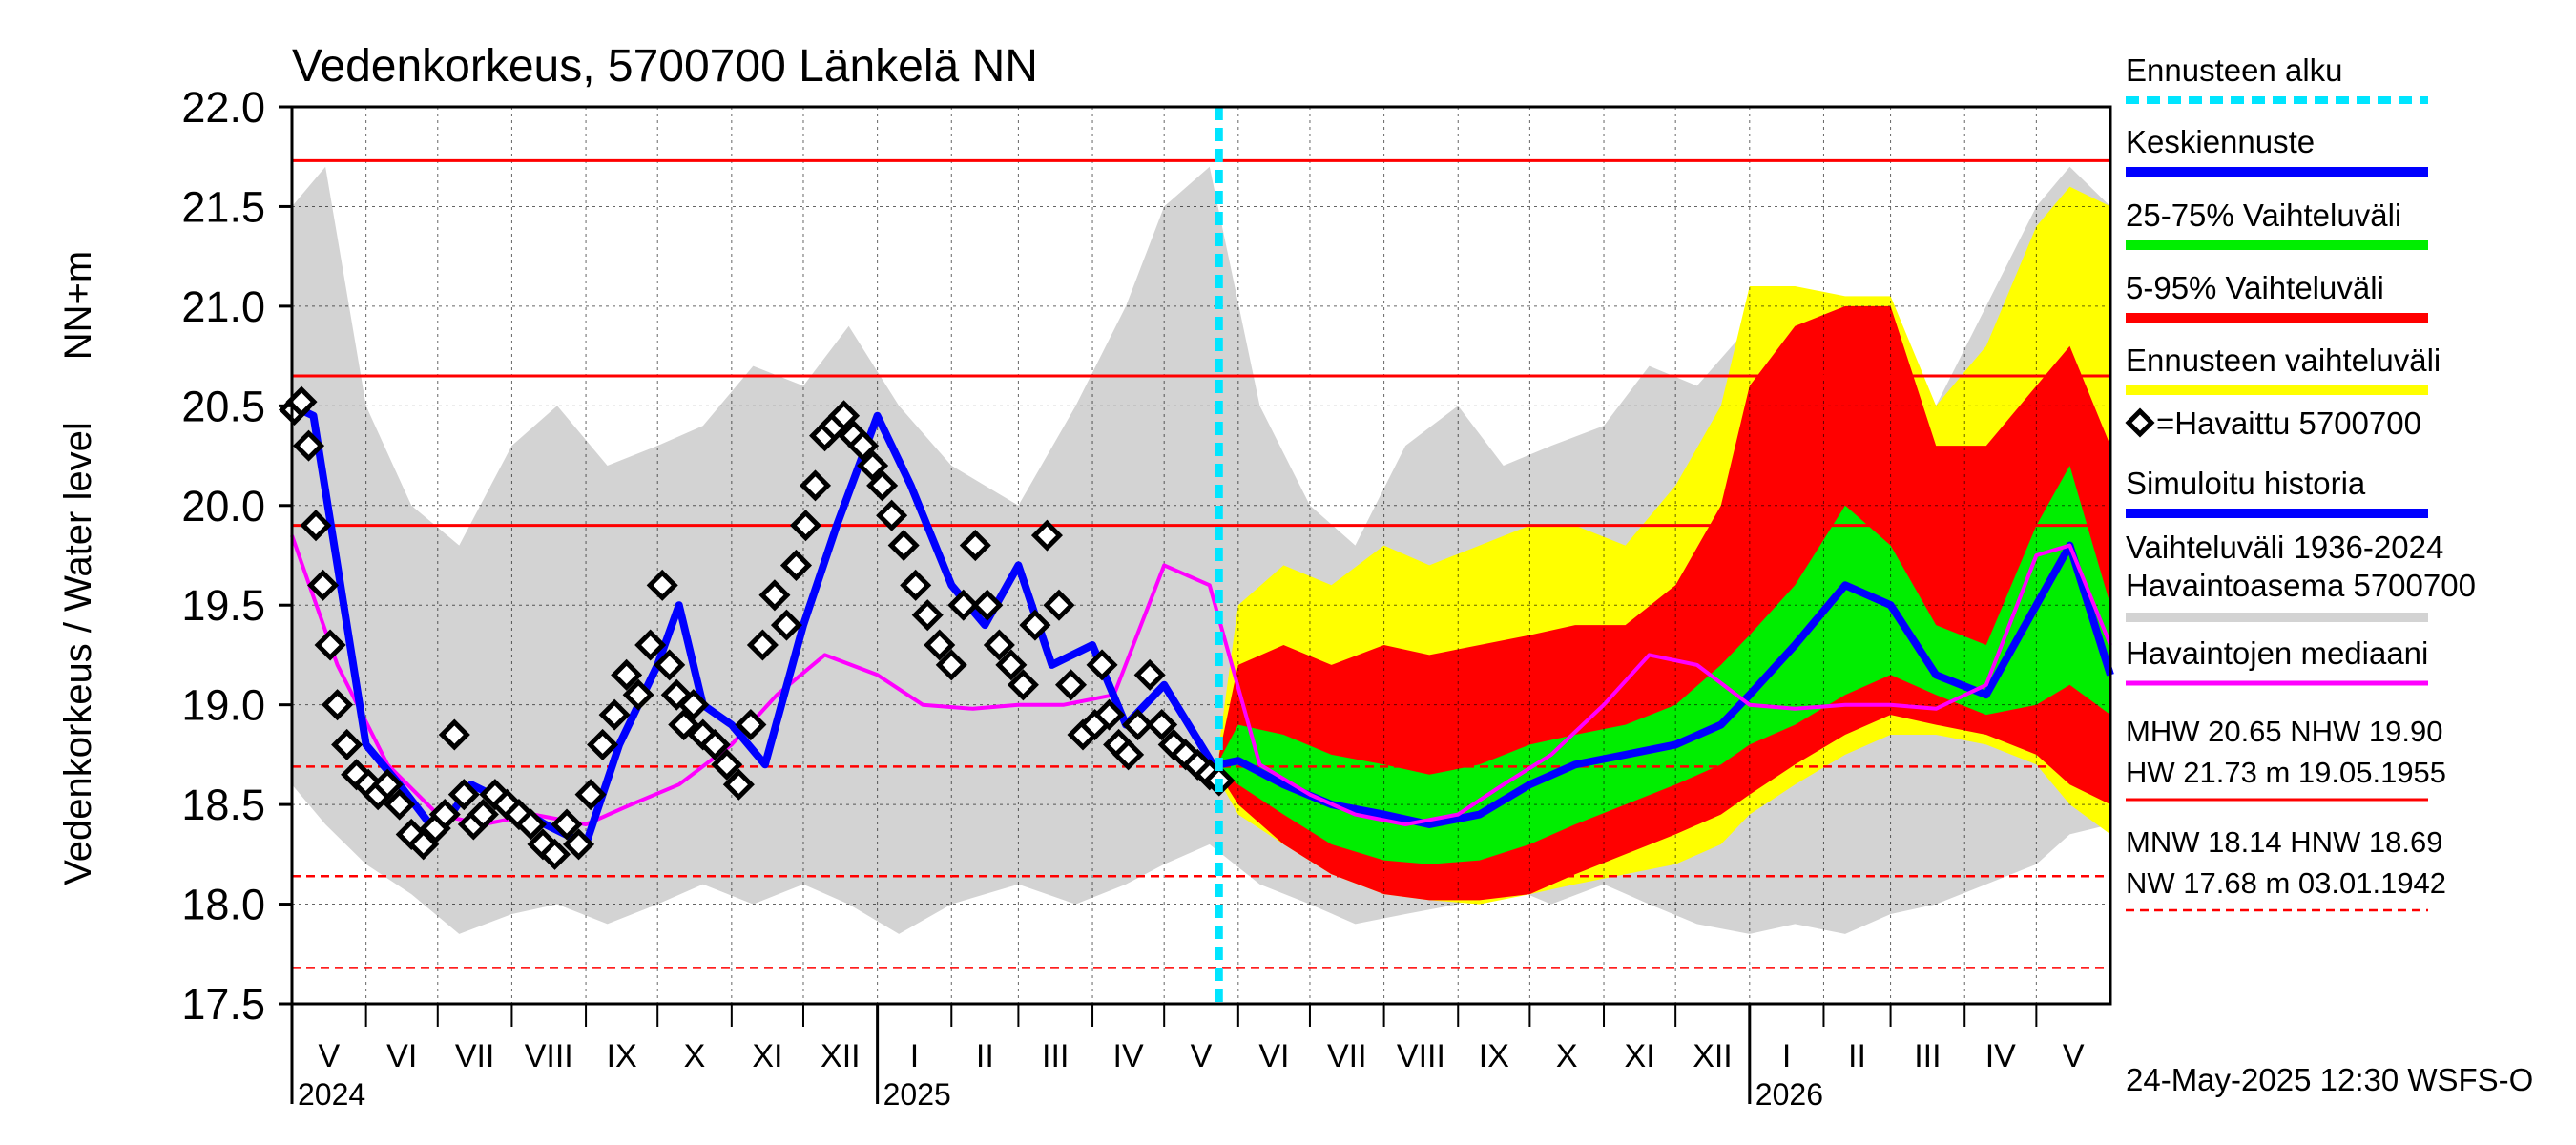 The image size is (2576, 1145). Describe the element at coordinates (1713, 1056) in the screenshot. I see `month-label-19: XII` at that location.